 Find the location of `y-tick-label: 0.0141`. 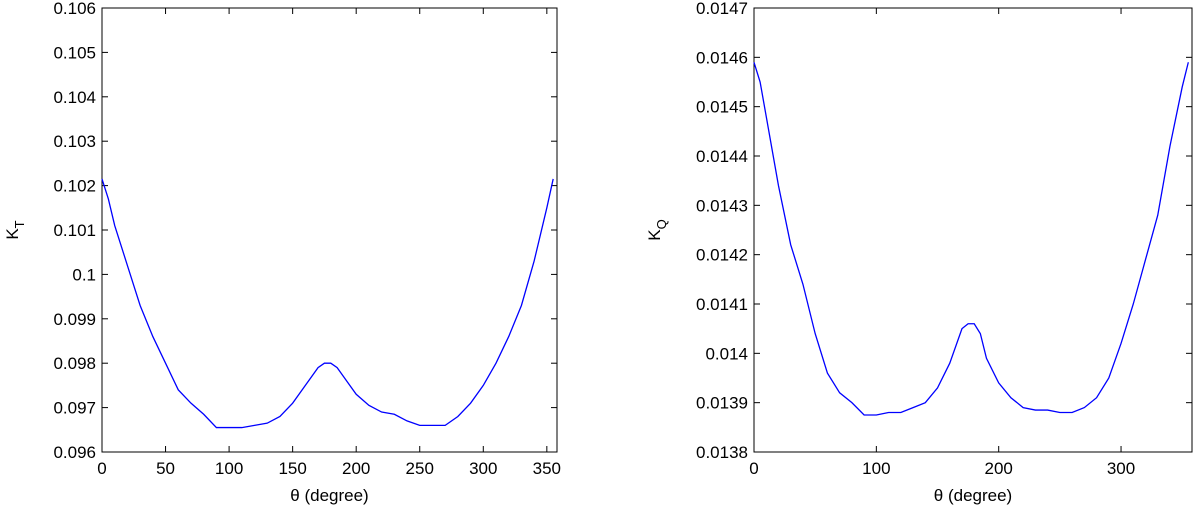

y-tick-label: 0.0141 is located at coordinates (722, 304).